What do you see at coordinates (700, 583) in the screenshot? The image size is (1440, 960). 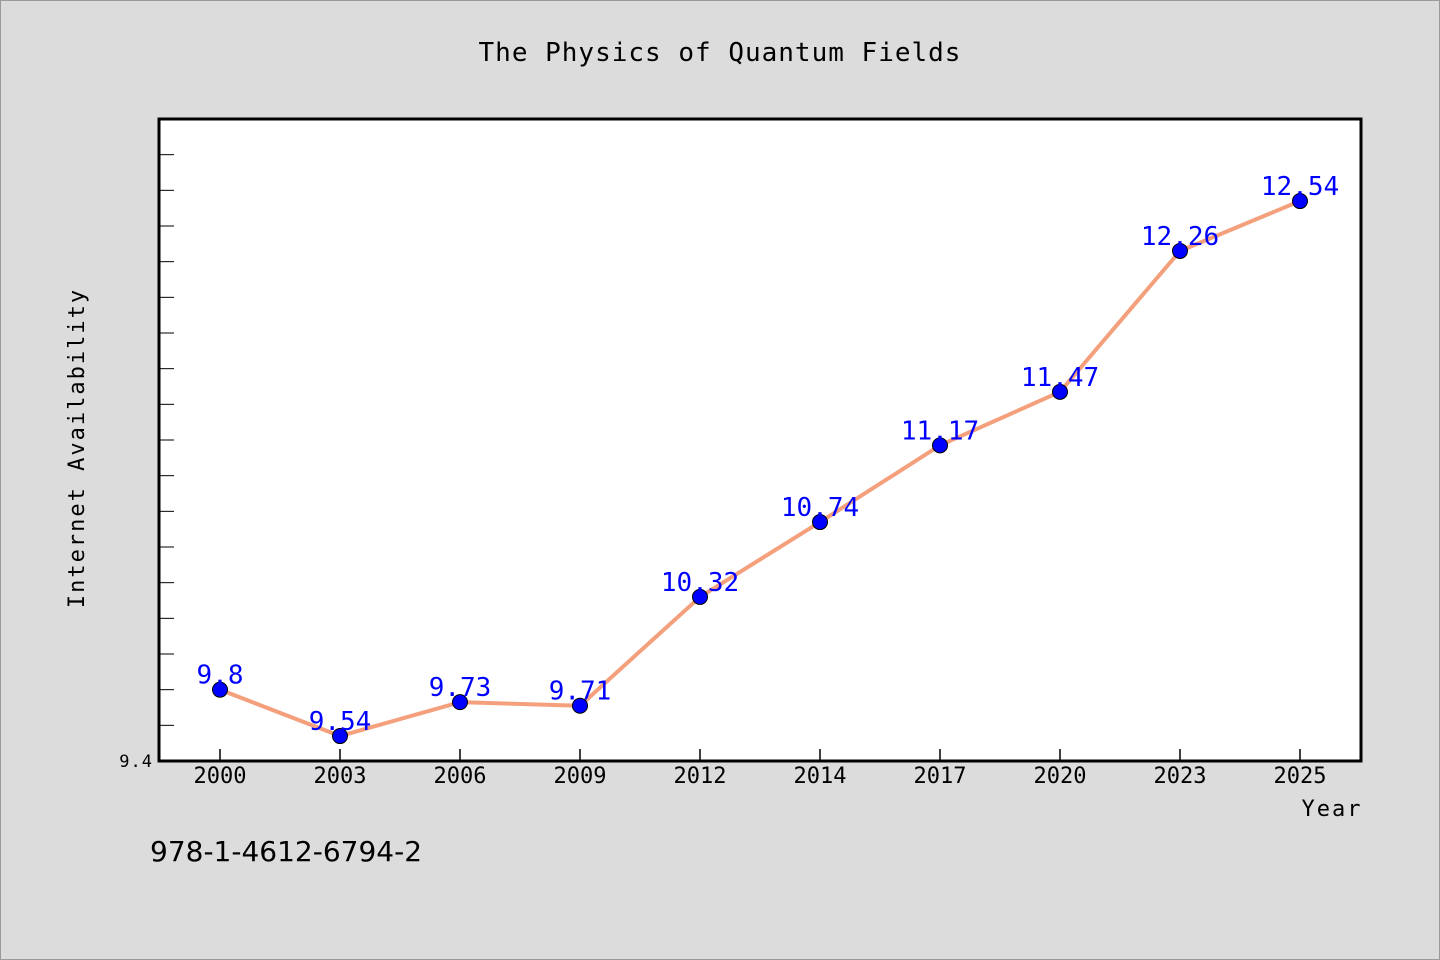 I see `data-label: 10.32` at bounding box center [700, 583].